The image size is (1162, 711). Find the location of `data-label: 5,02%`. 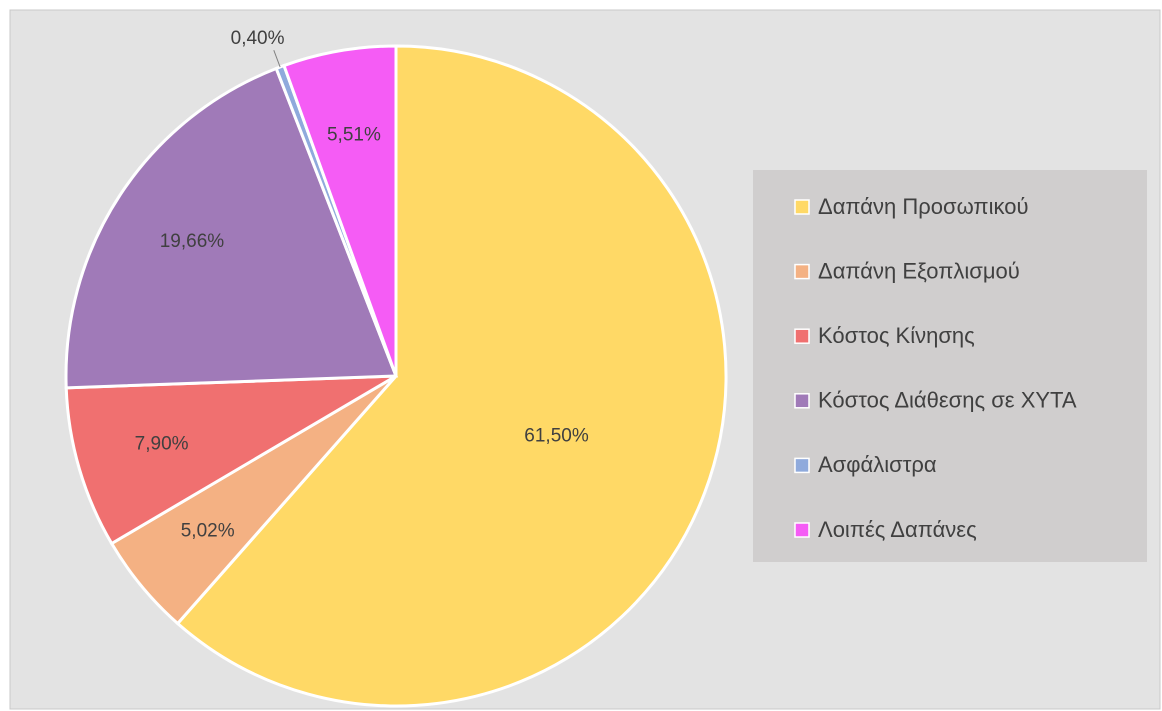

data-label: 5,02% is located at coordinates (208, 530).